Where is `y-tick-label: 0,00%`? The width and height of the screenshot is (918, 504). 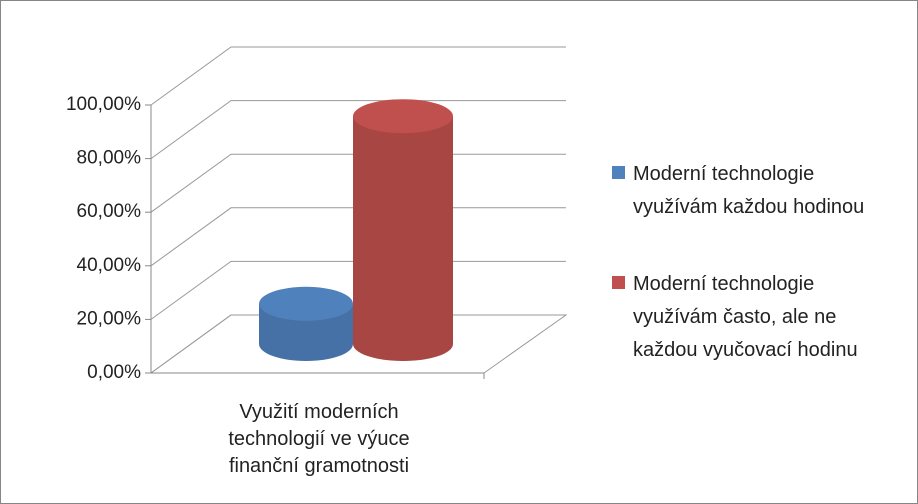 y-tick-label: 0,00% is located at coordinates (114, 372).